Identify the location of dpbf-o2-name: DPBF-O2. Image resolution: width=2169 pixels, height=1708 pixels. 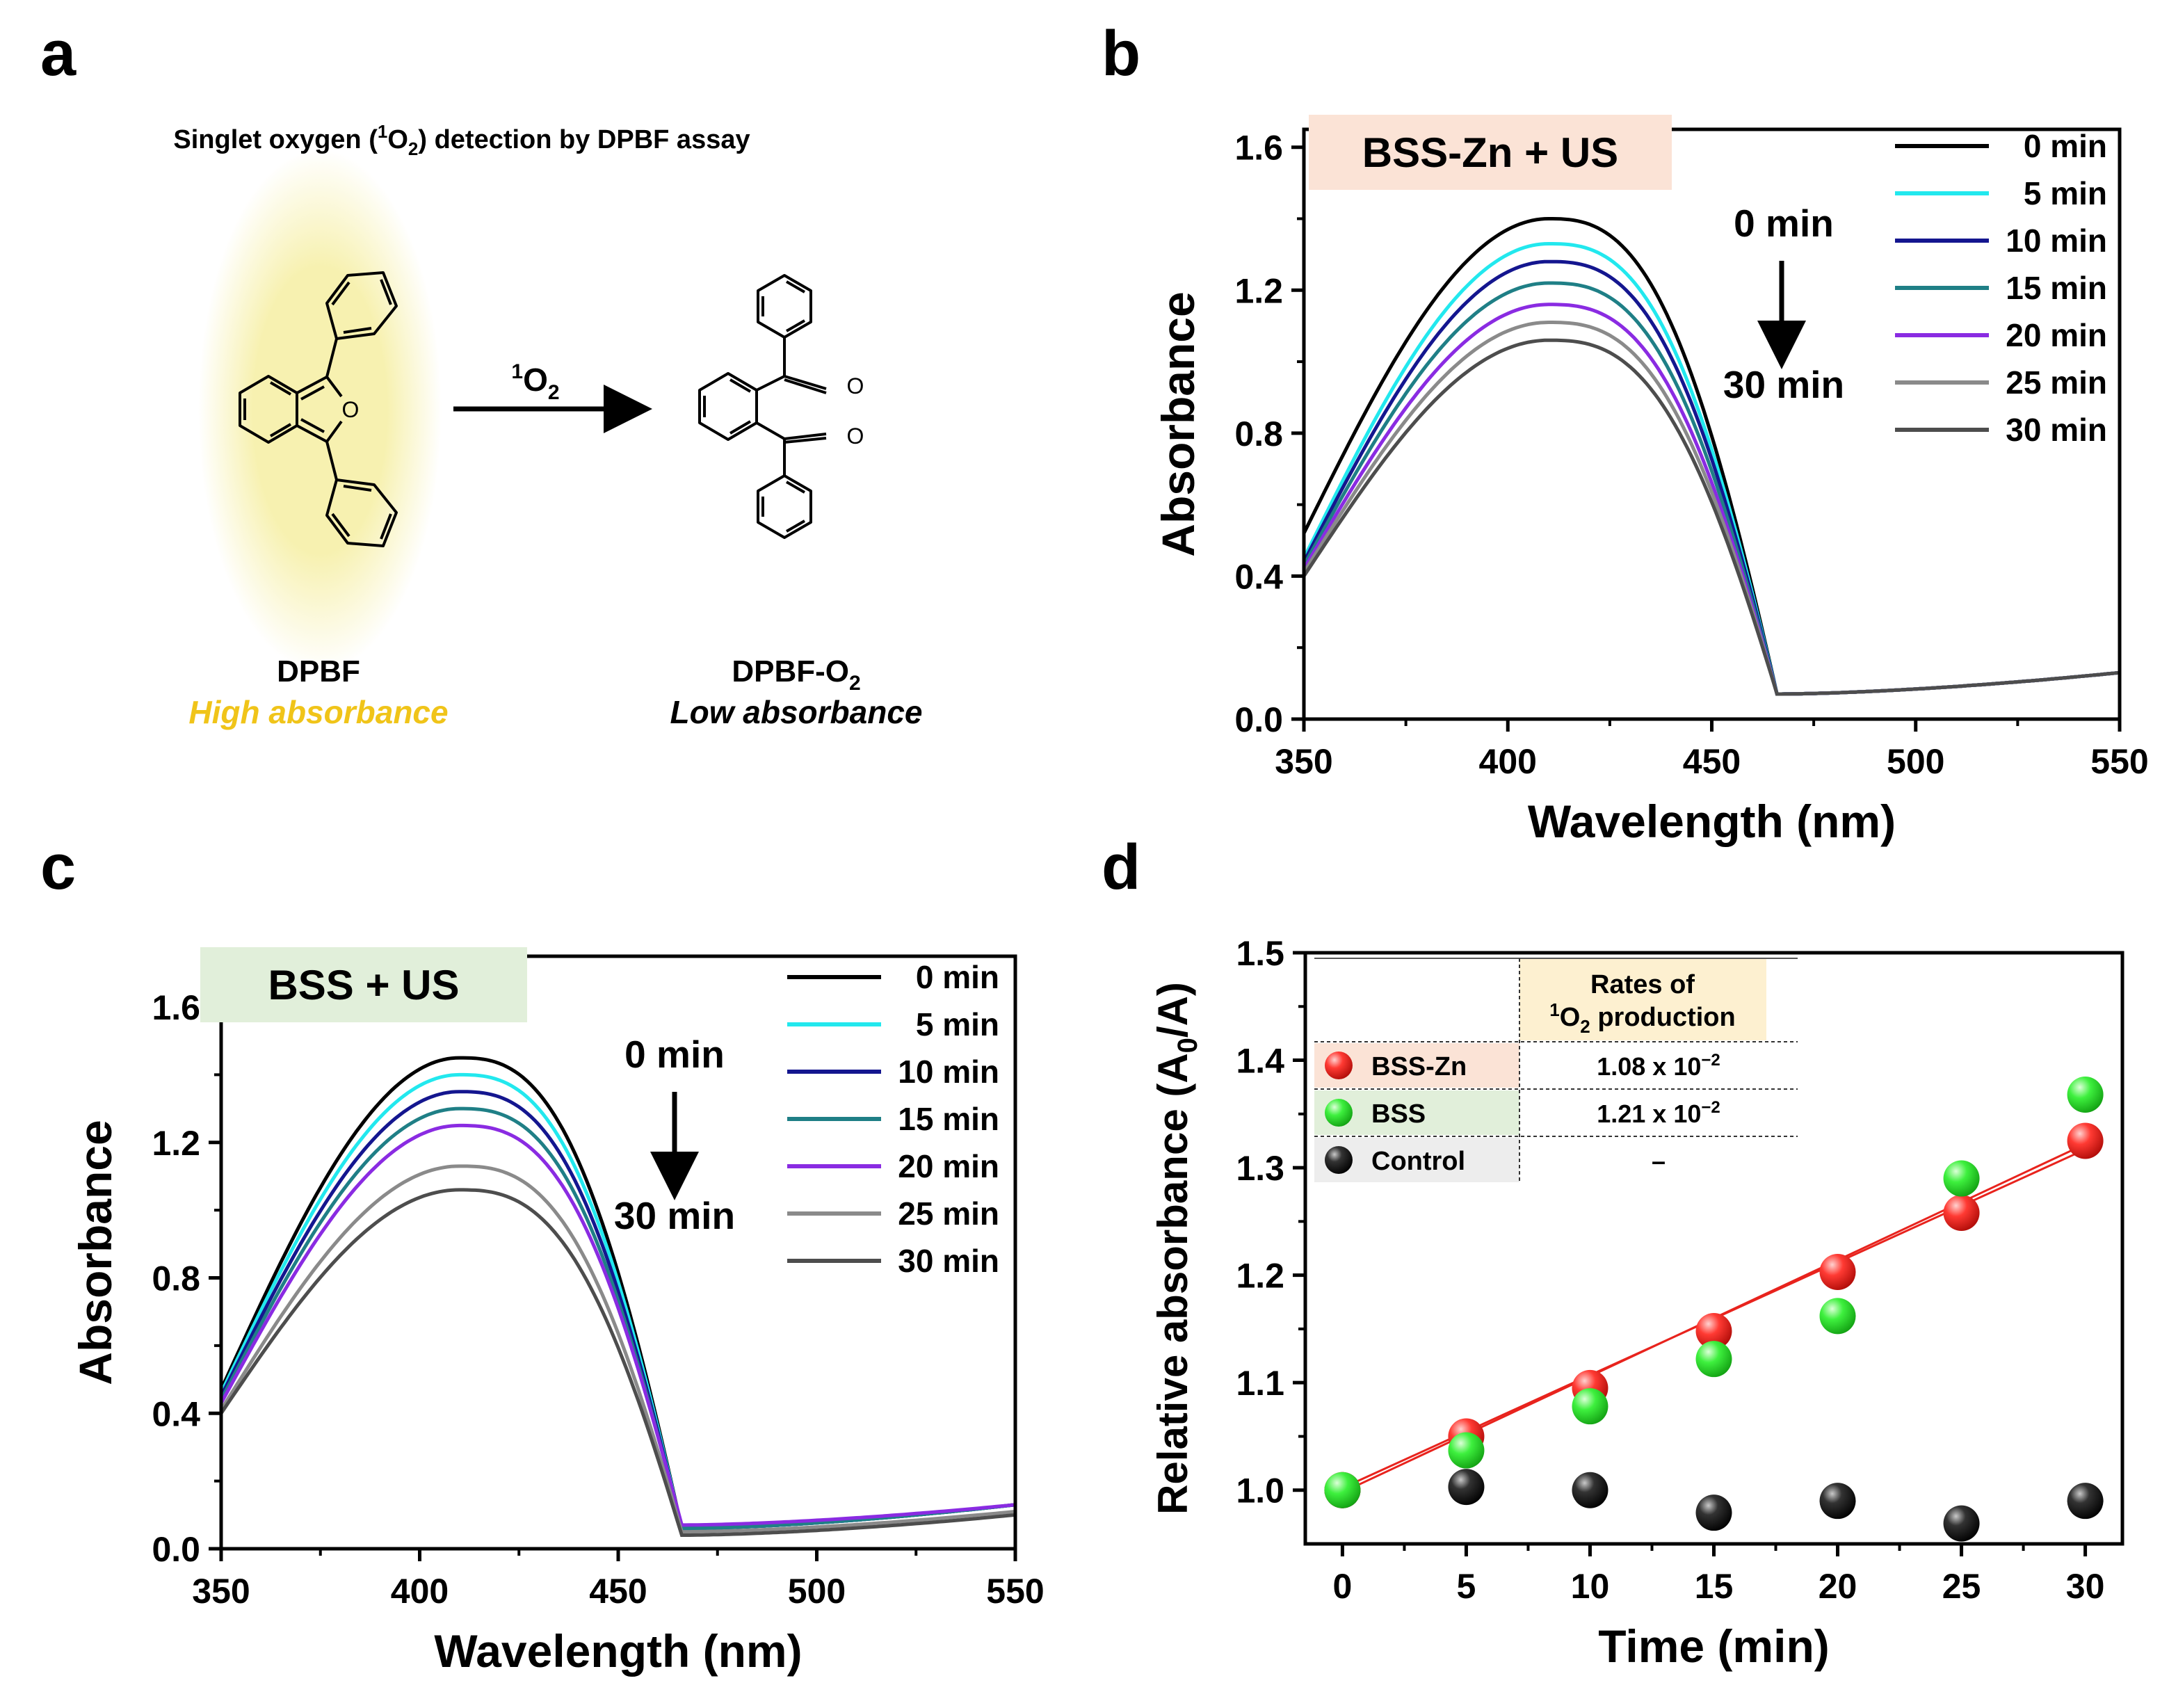
(796, 674).